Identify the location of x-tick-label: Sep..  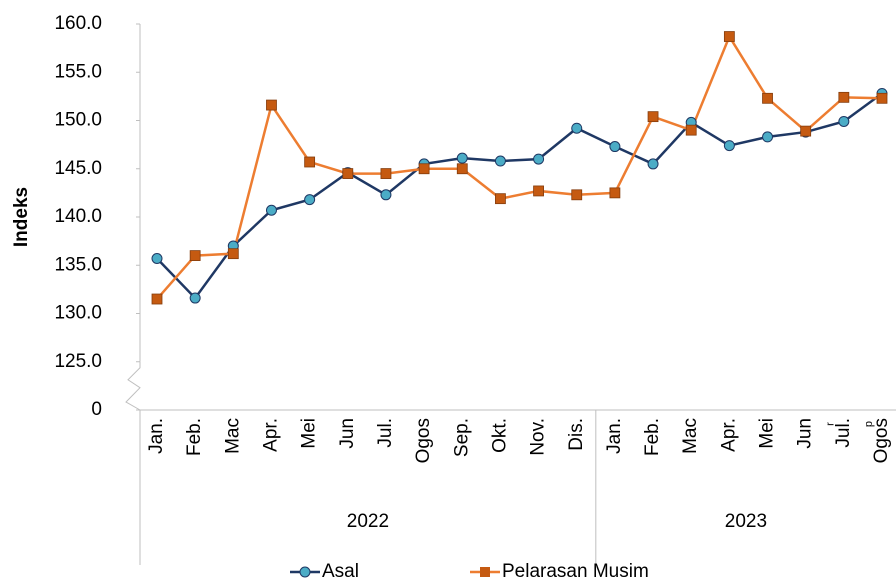
(461, 437).